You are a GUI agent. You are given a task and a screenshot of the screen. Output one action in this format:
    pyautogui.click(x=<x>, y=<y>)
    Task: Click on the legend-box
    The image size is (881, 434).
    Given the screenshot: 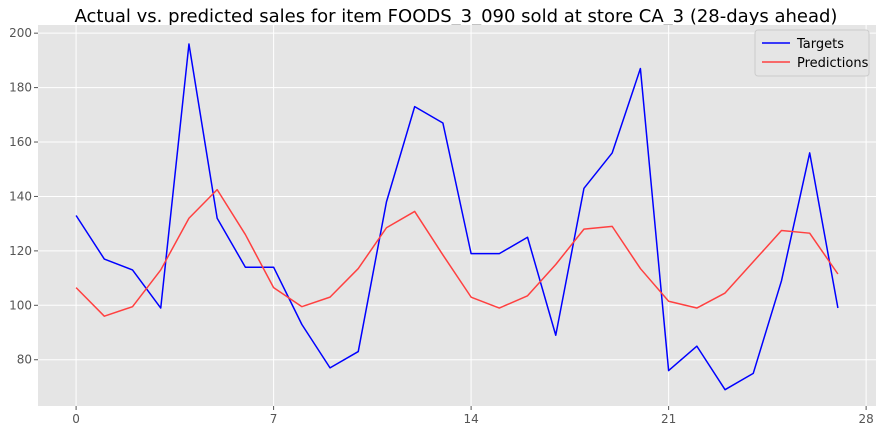 What is the action you would take?
    pyautogui.click(x=812, y=53)
    